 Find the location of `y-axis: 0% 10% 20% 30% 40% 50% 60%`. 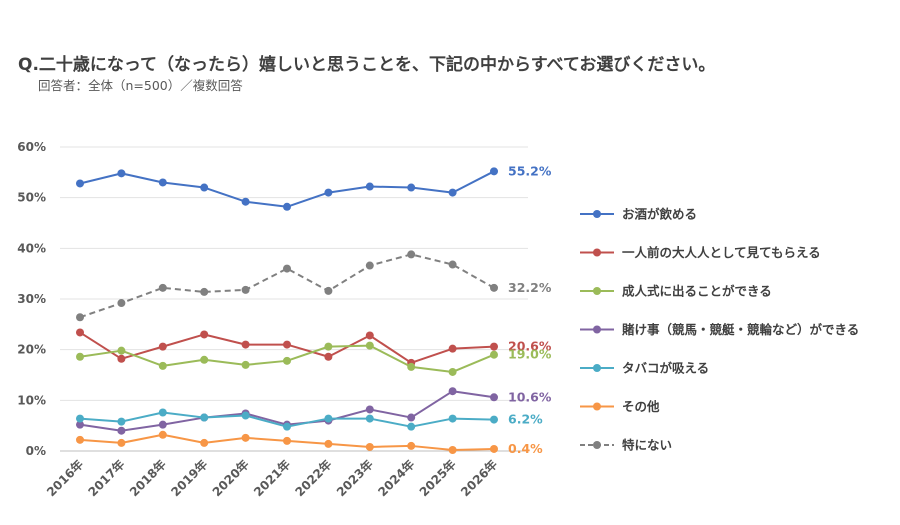

y-axis: 0% 10% 20% 30% 40% 50% 60% is located at coordinates (31, 299).